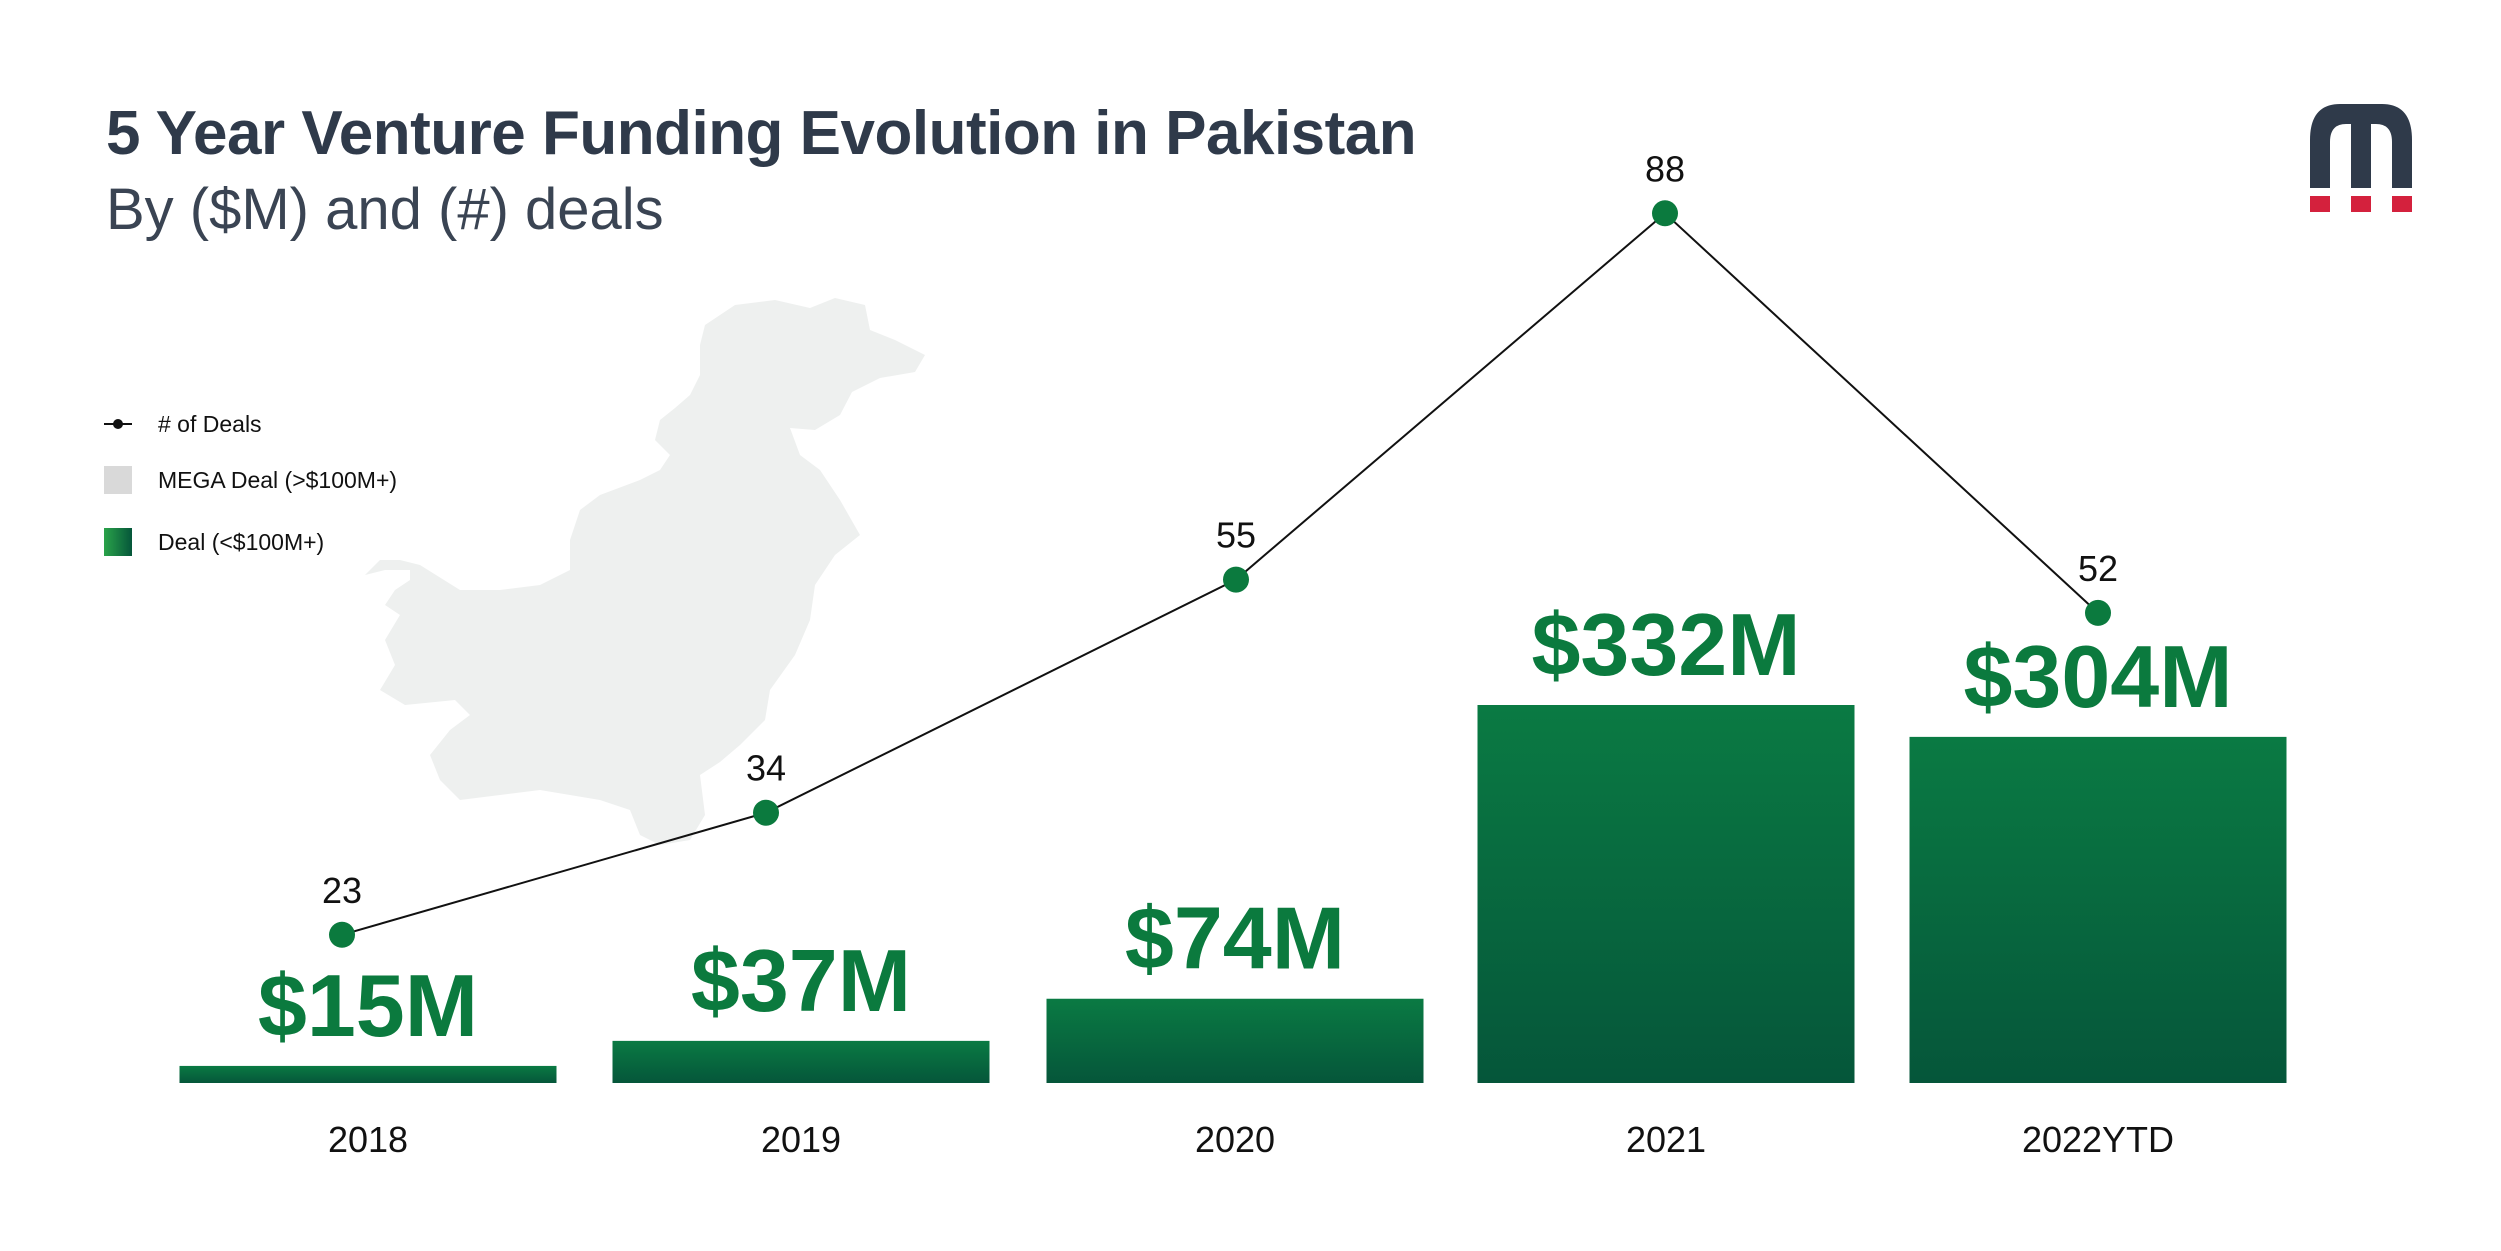 The width and height of the screenshot is (2501, 1251). What do you see at coordinates (1235, 1139) in the screenshot?
I see `x-tick-label: 2020` at bounding box center [1235, 1139].